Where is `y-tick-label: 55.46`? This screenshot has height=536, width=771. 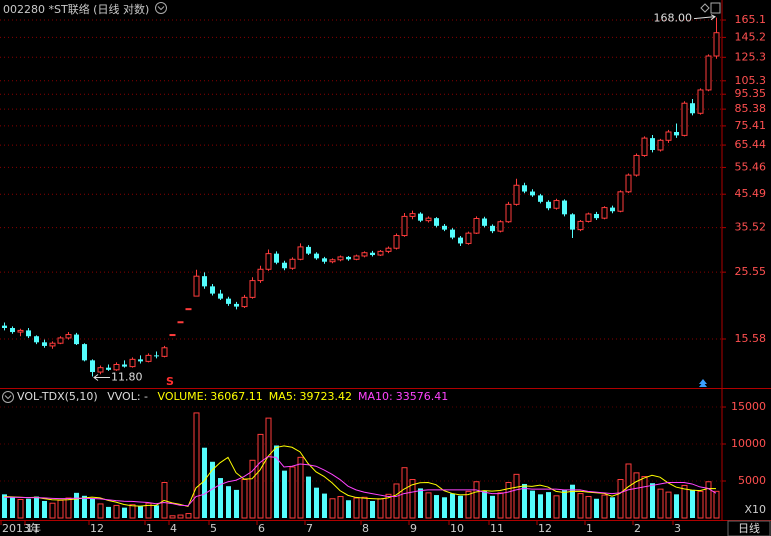
y-tick-label: 55.46 is located at coordinates (751, 166).